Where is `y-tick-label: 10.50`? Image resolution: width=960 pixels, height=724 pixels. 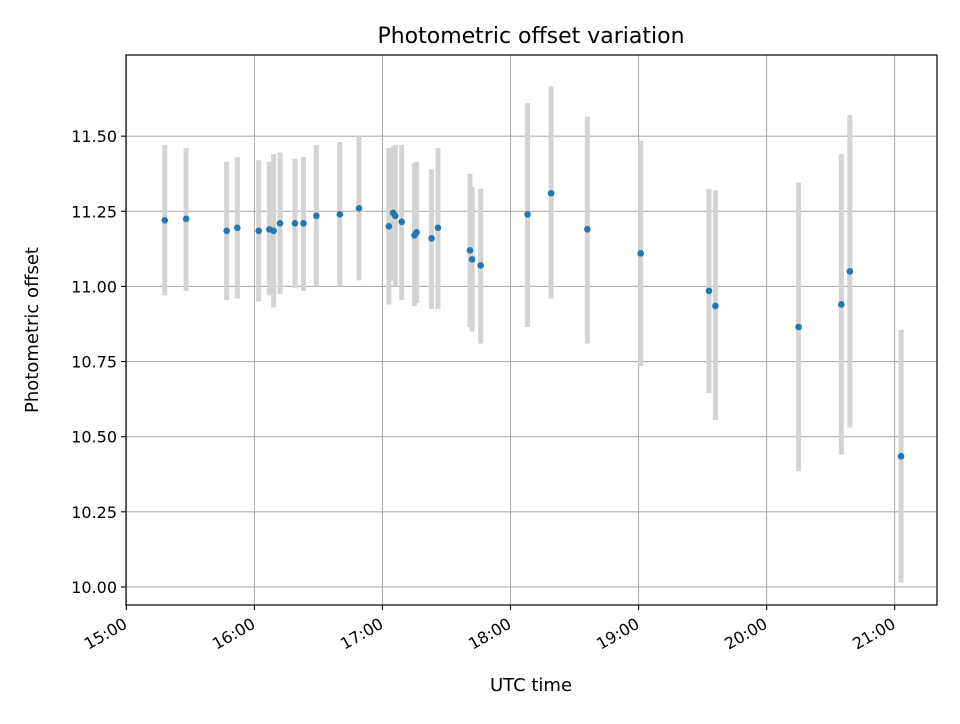 y-tick-label: 10.50 is located at coordinates (94, 437).